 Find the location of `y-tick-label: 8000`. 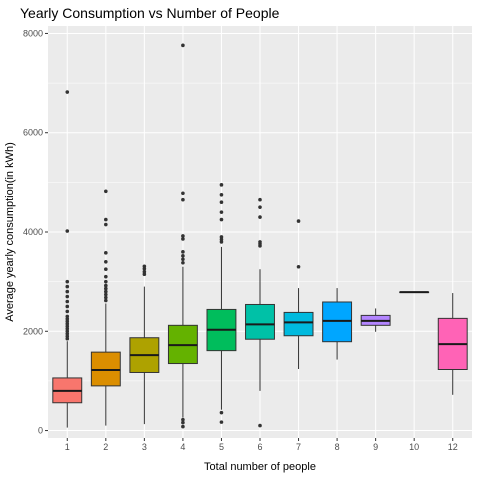

y-tick-label: 8000 is located at coordinates (33, 33).